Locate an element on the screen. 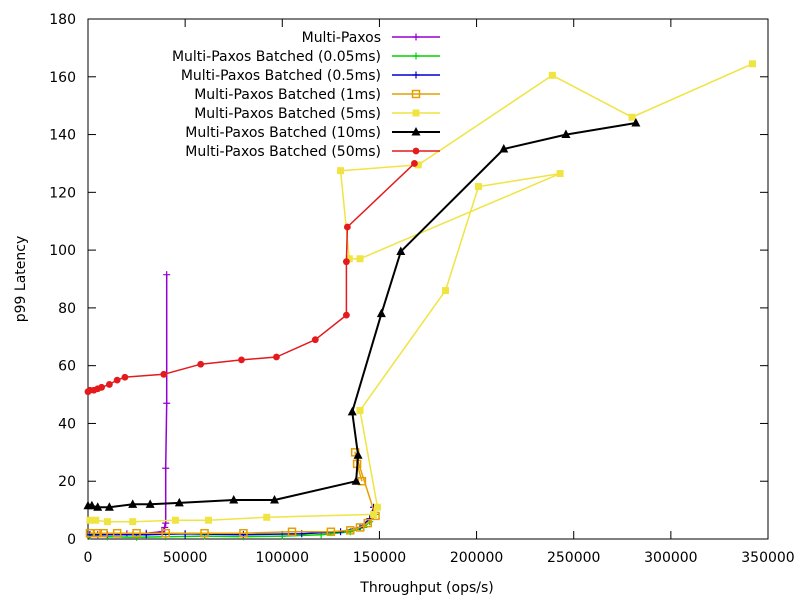  legend-item: Multi-Paxos is located at coordinates (371, 38).